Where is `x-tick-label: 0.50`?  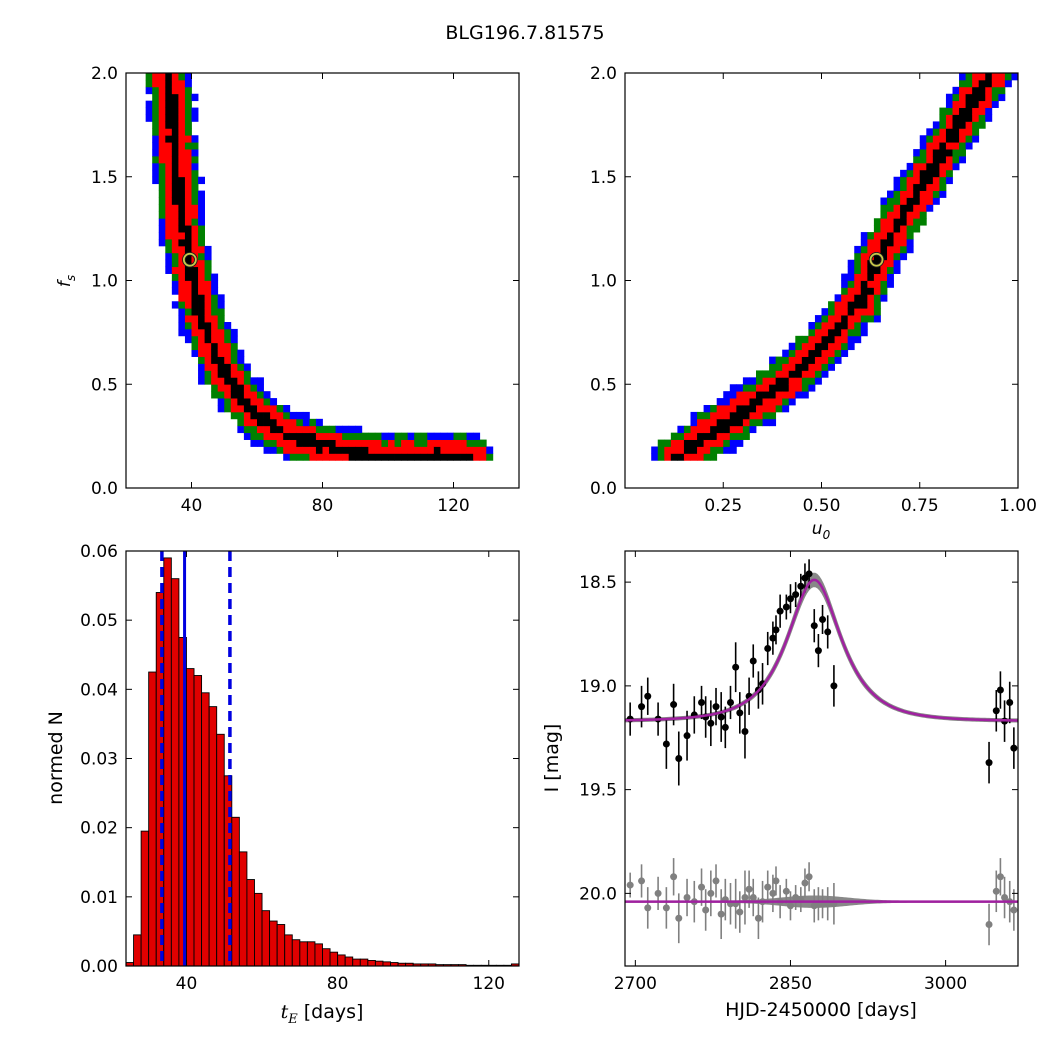
x-tick-label: 0.50 is located at coordinates (822, 506).